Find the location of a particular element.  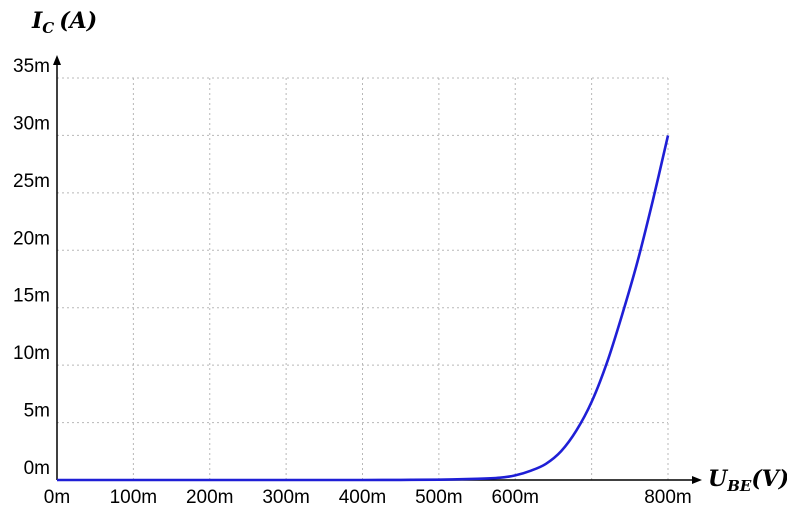

y-tick-label: 5m is located at coordinates (37, 411).